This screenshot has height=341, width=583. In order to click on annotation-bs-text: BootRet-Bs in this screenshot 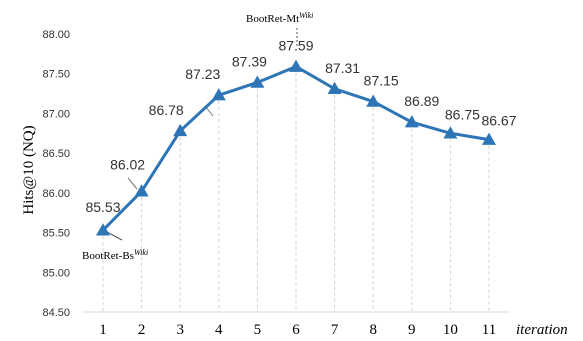, I will do `click(108, 256)`.